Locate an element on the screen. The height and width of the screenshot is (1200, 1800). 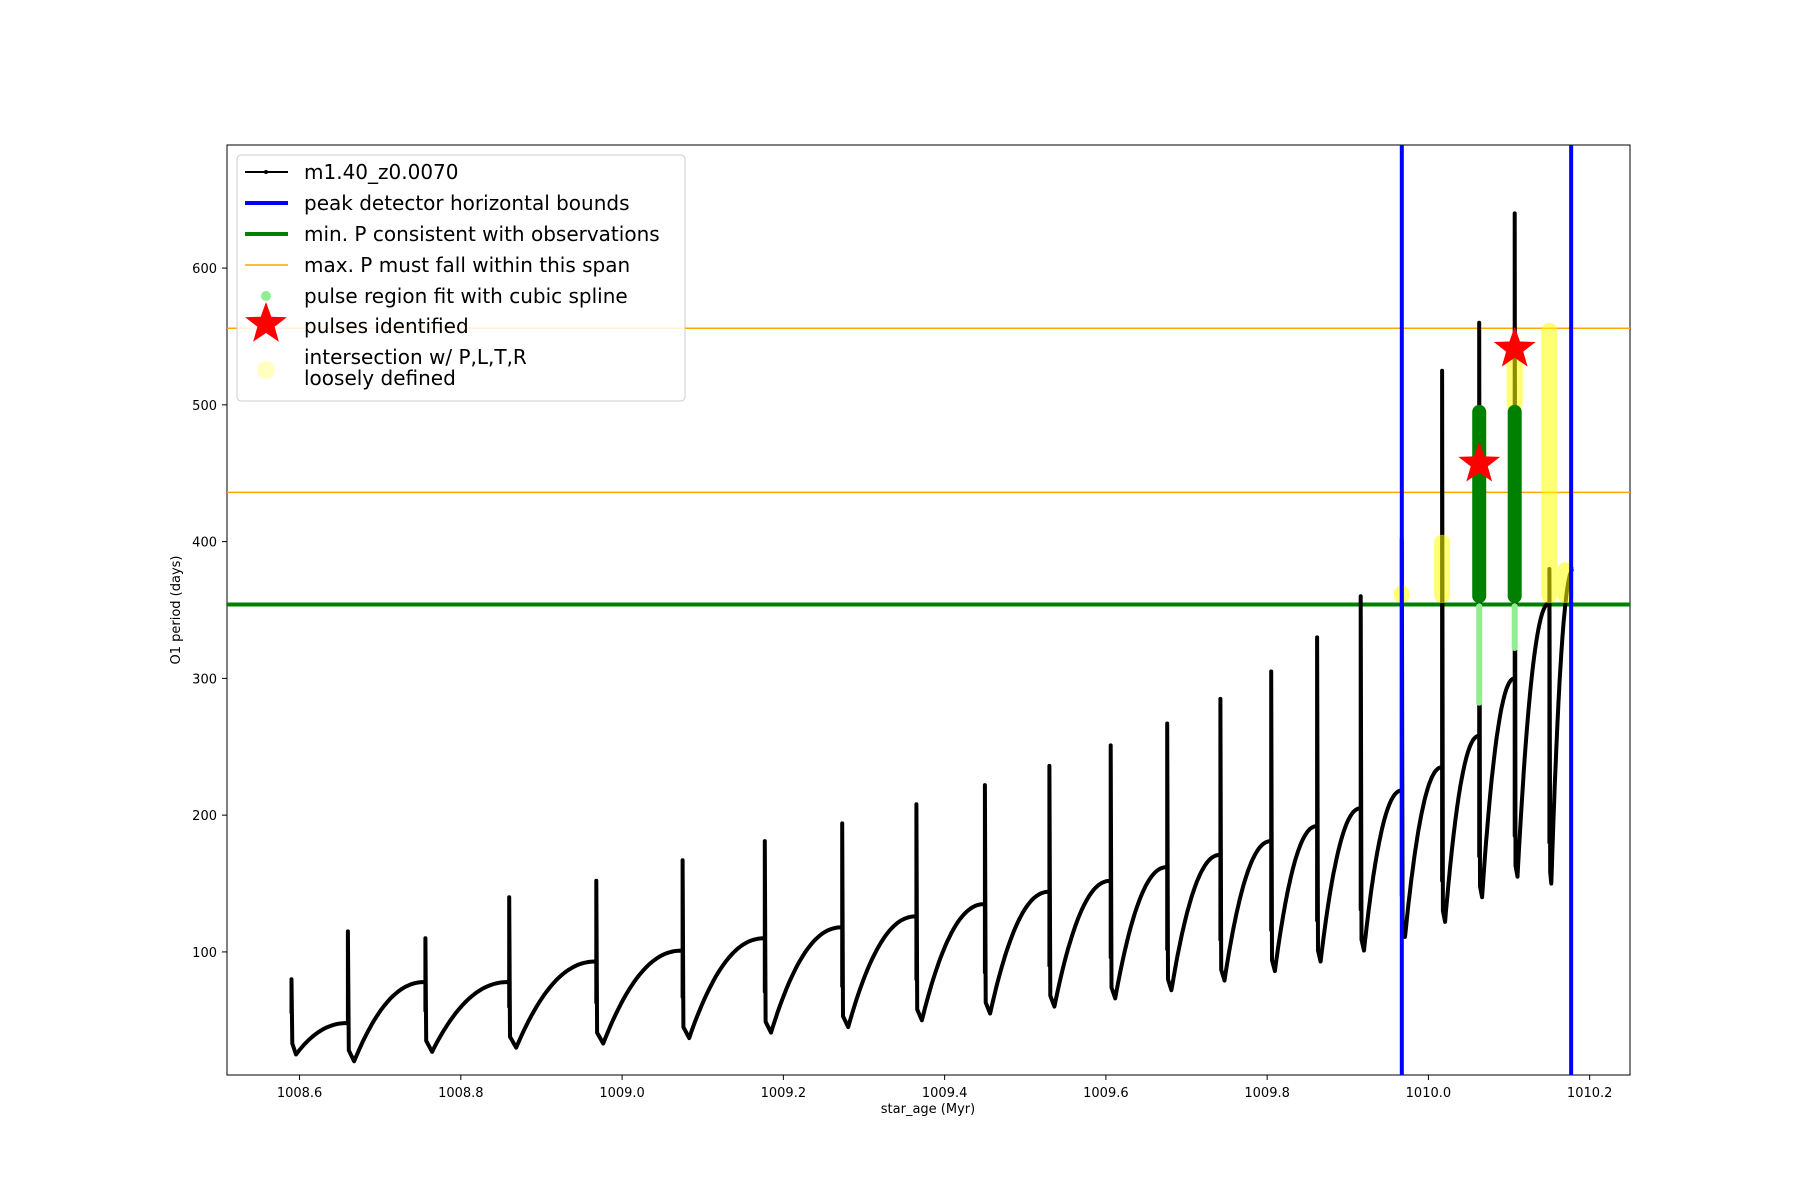
y-tick-label: 400 is located at coordinates (204, 543).